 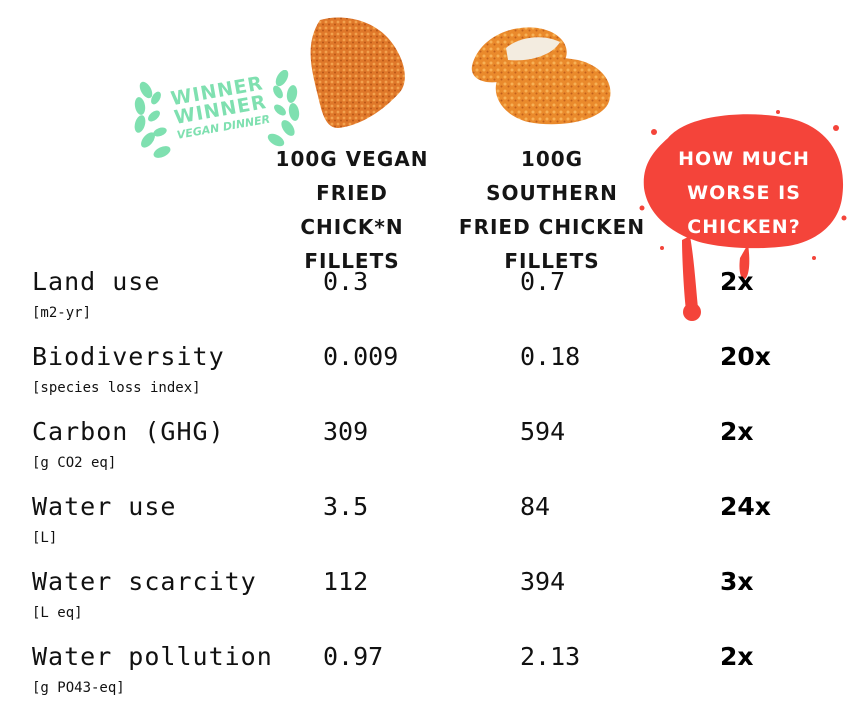 I want to click on metric-name: Land use, so click(x=96, y=281).